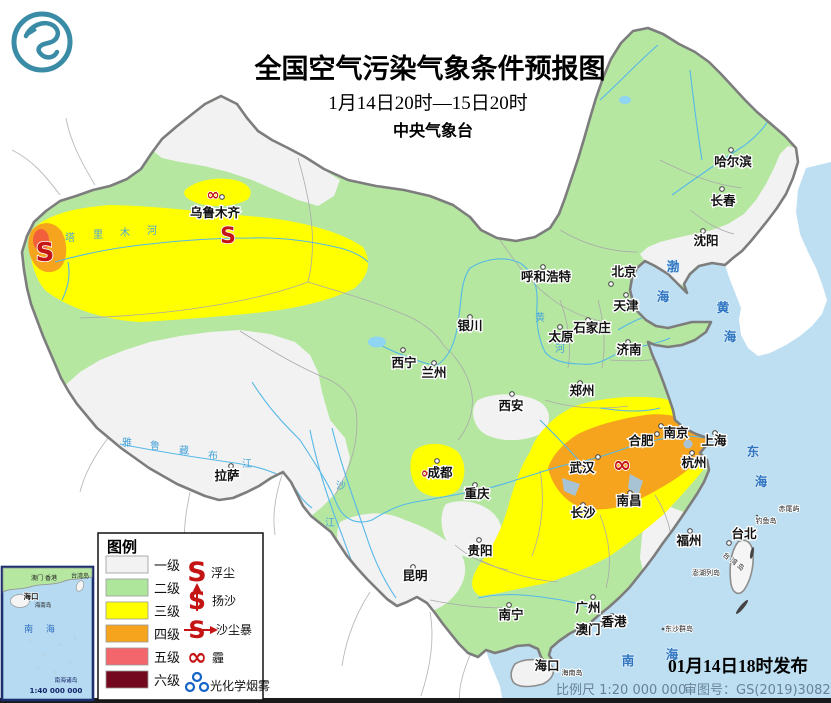 Image resolution: width=831 pixels, height=703 pixels. I want to click on kashgar-red-core, so click(41, 240).